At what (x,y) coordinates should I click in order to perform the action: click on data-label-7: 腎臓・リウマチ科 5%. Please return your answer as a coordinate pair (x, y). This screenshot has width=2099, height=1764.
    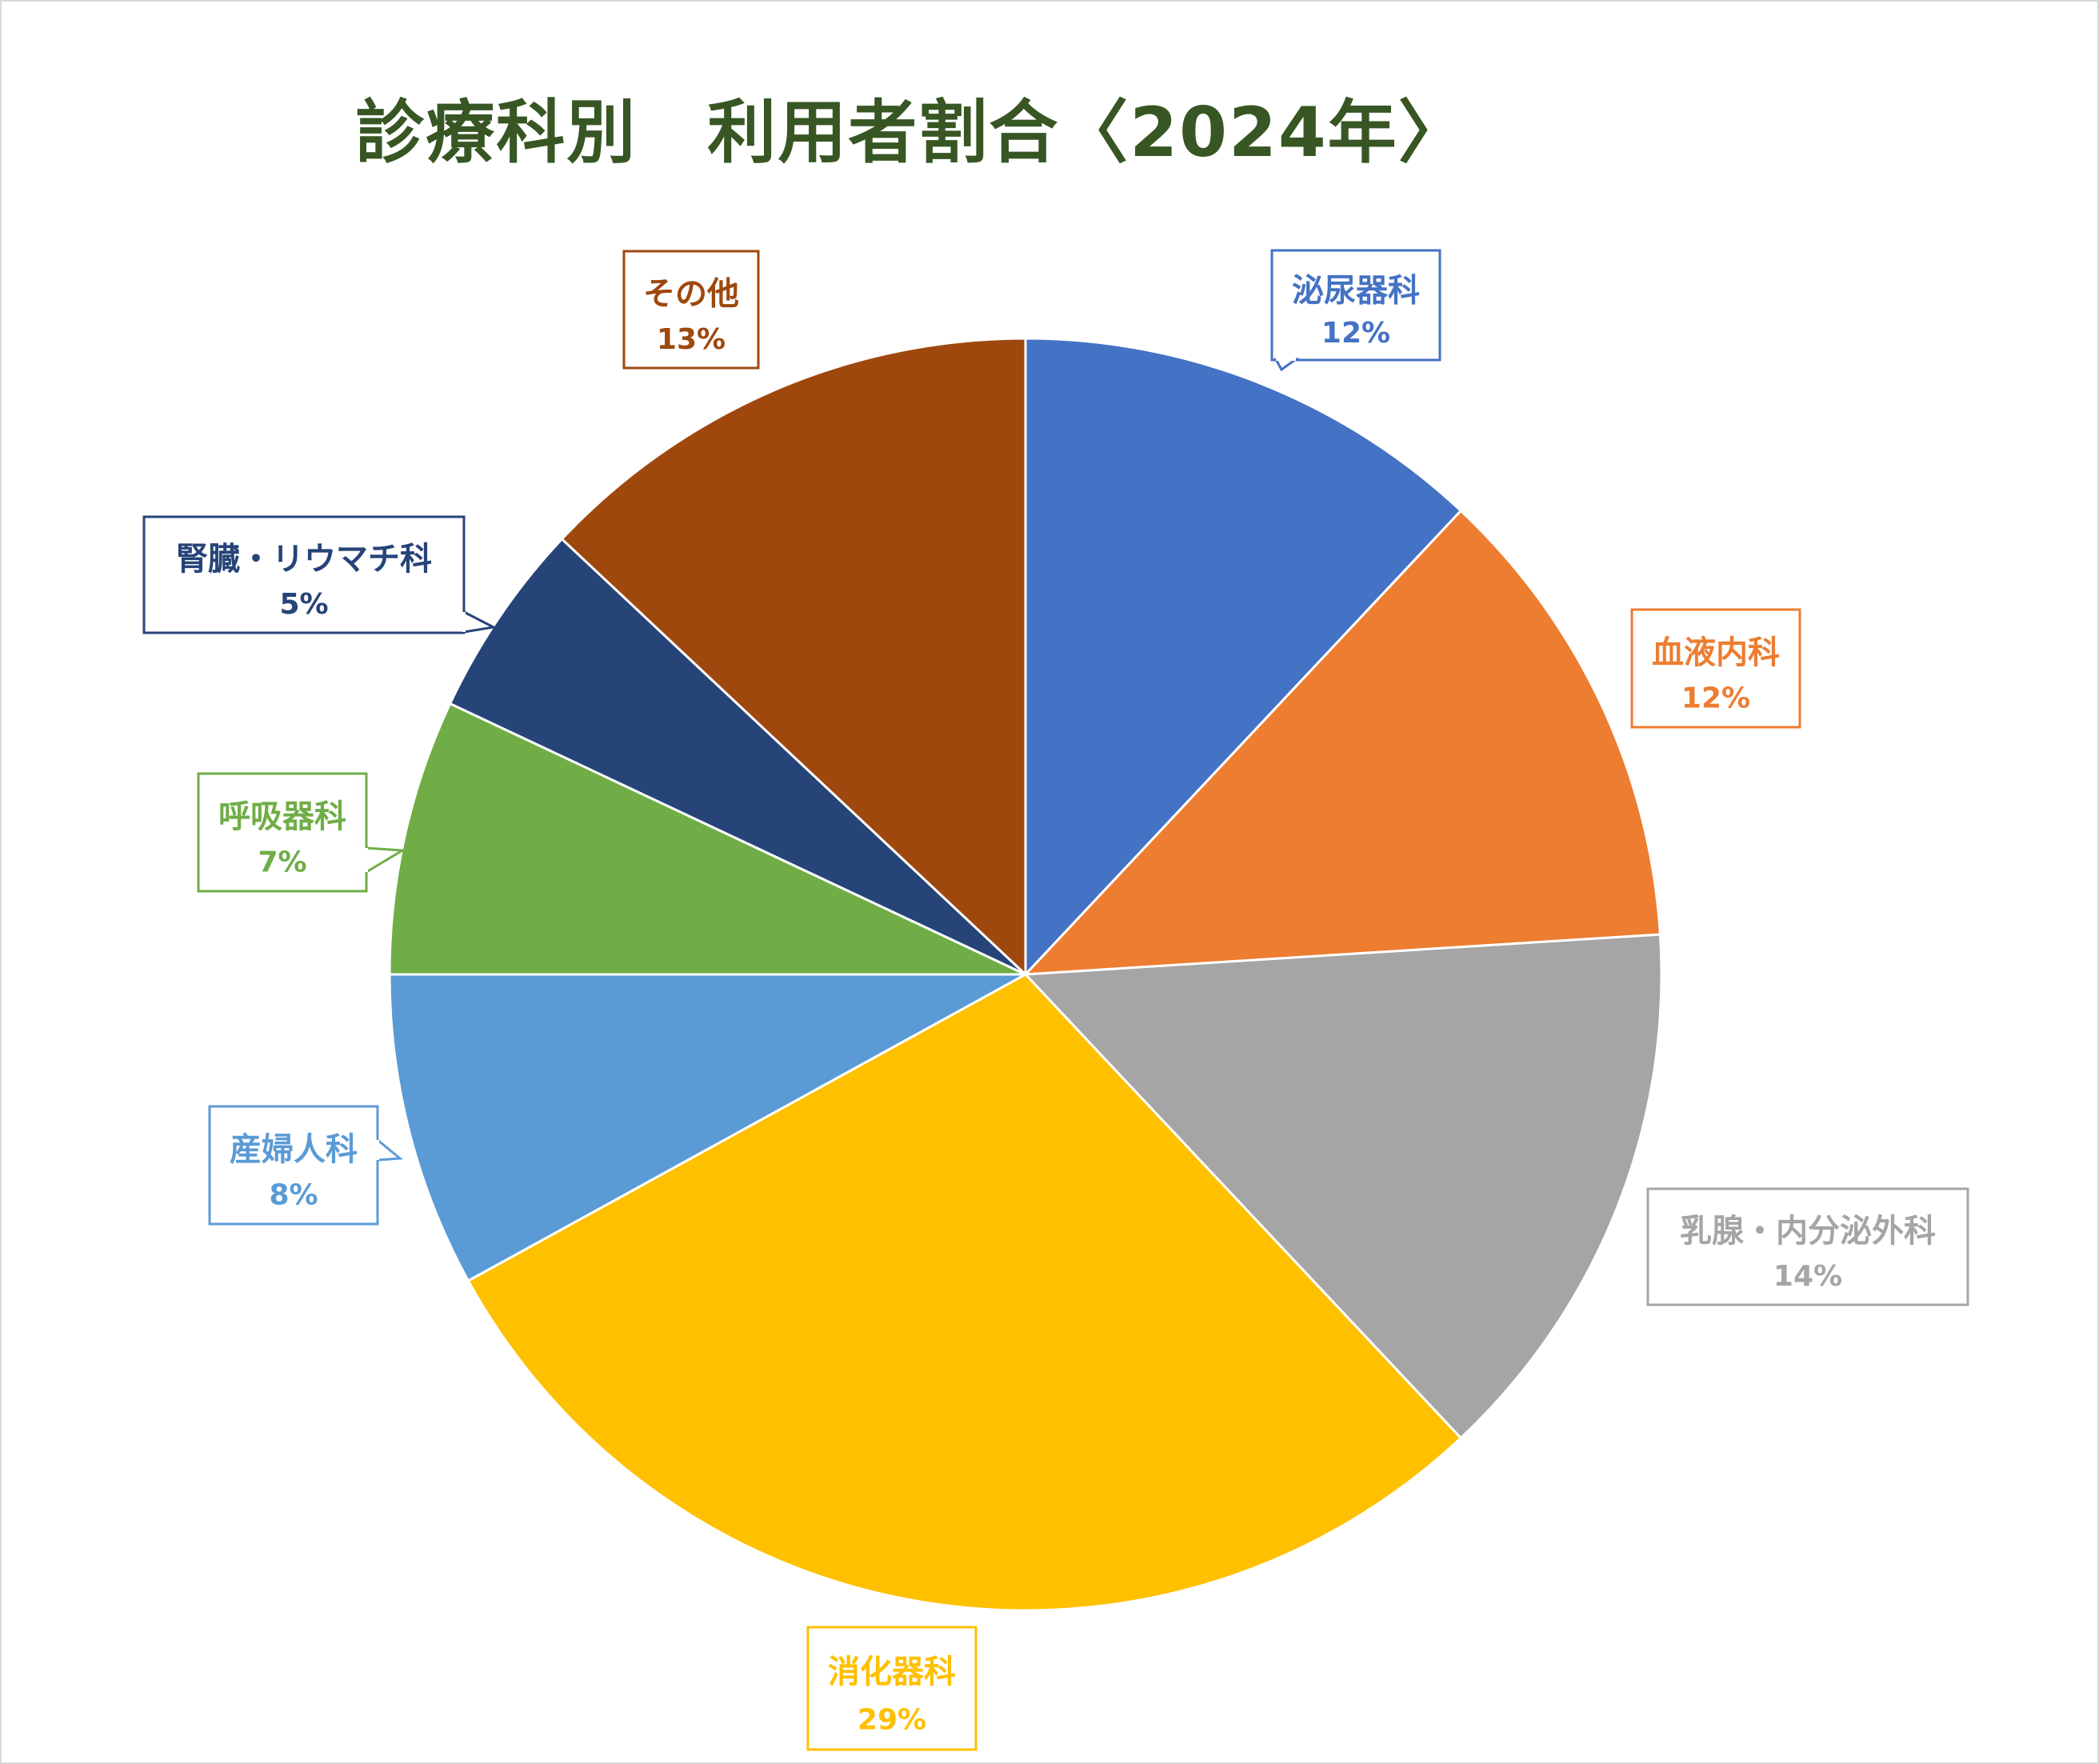
    Looking at the image, I should click on (320, 574).